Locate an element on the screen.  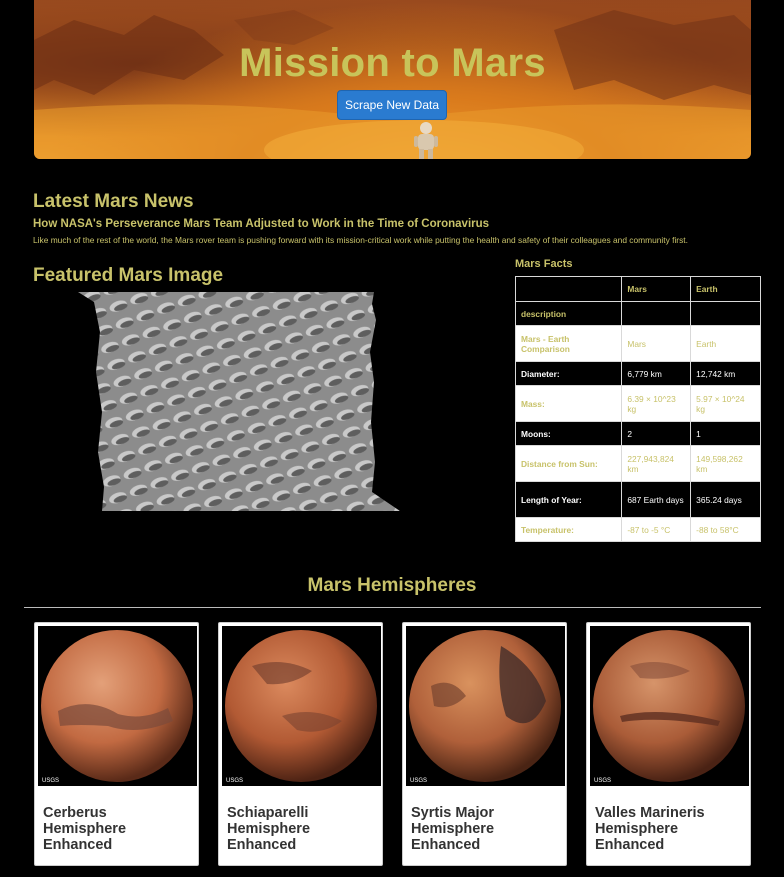
mars-value: 687 Earth days is located at coordinates (656, 499).